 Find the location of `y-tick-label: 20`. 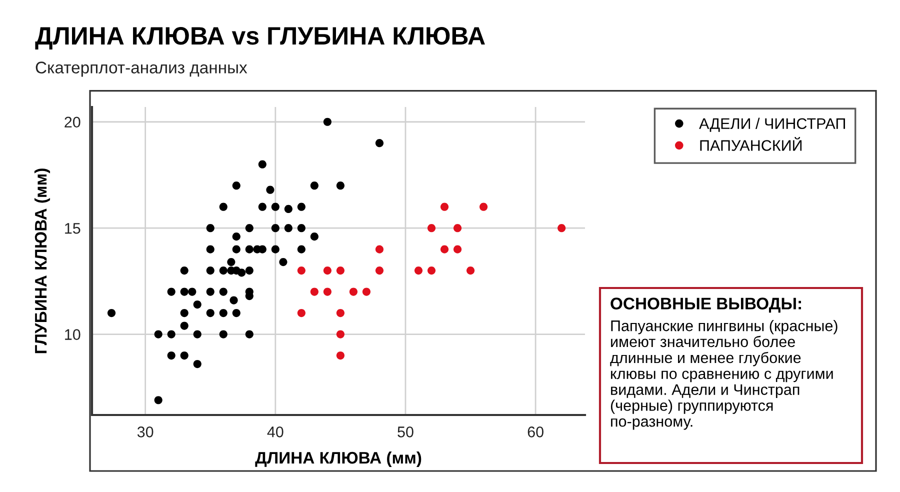

y-tick-label: 20 is located at coordinates (72, 122).